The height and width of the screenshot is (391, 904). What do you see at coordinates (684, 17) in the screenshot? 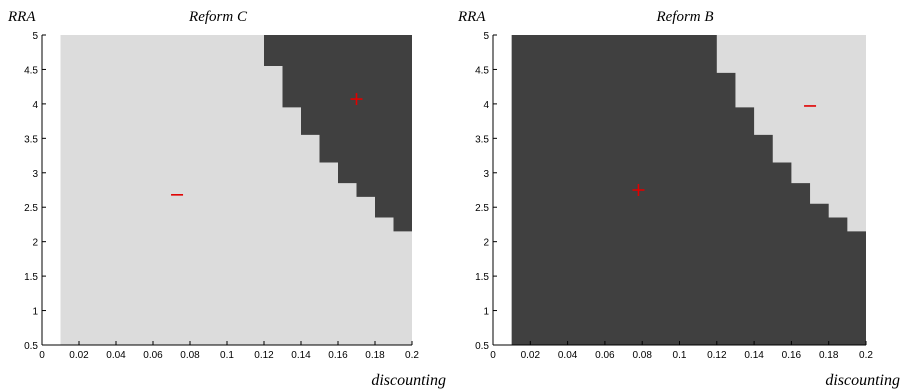
I see `chart-title: Reform B` at bounding box center [684, 17].